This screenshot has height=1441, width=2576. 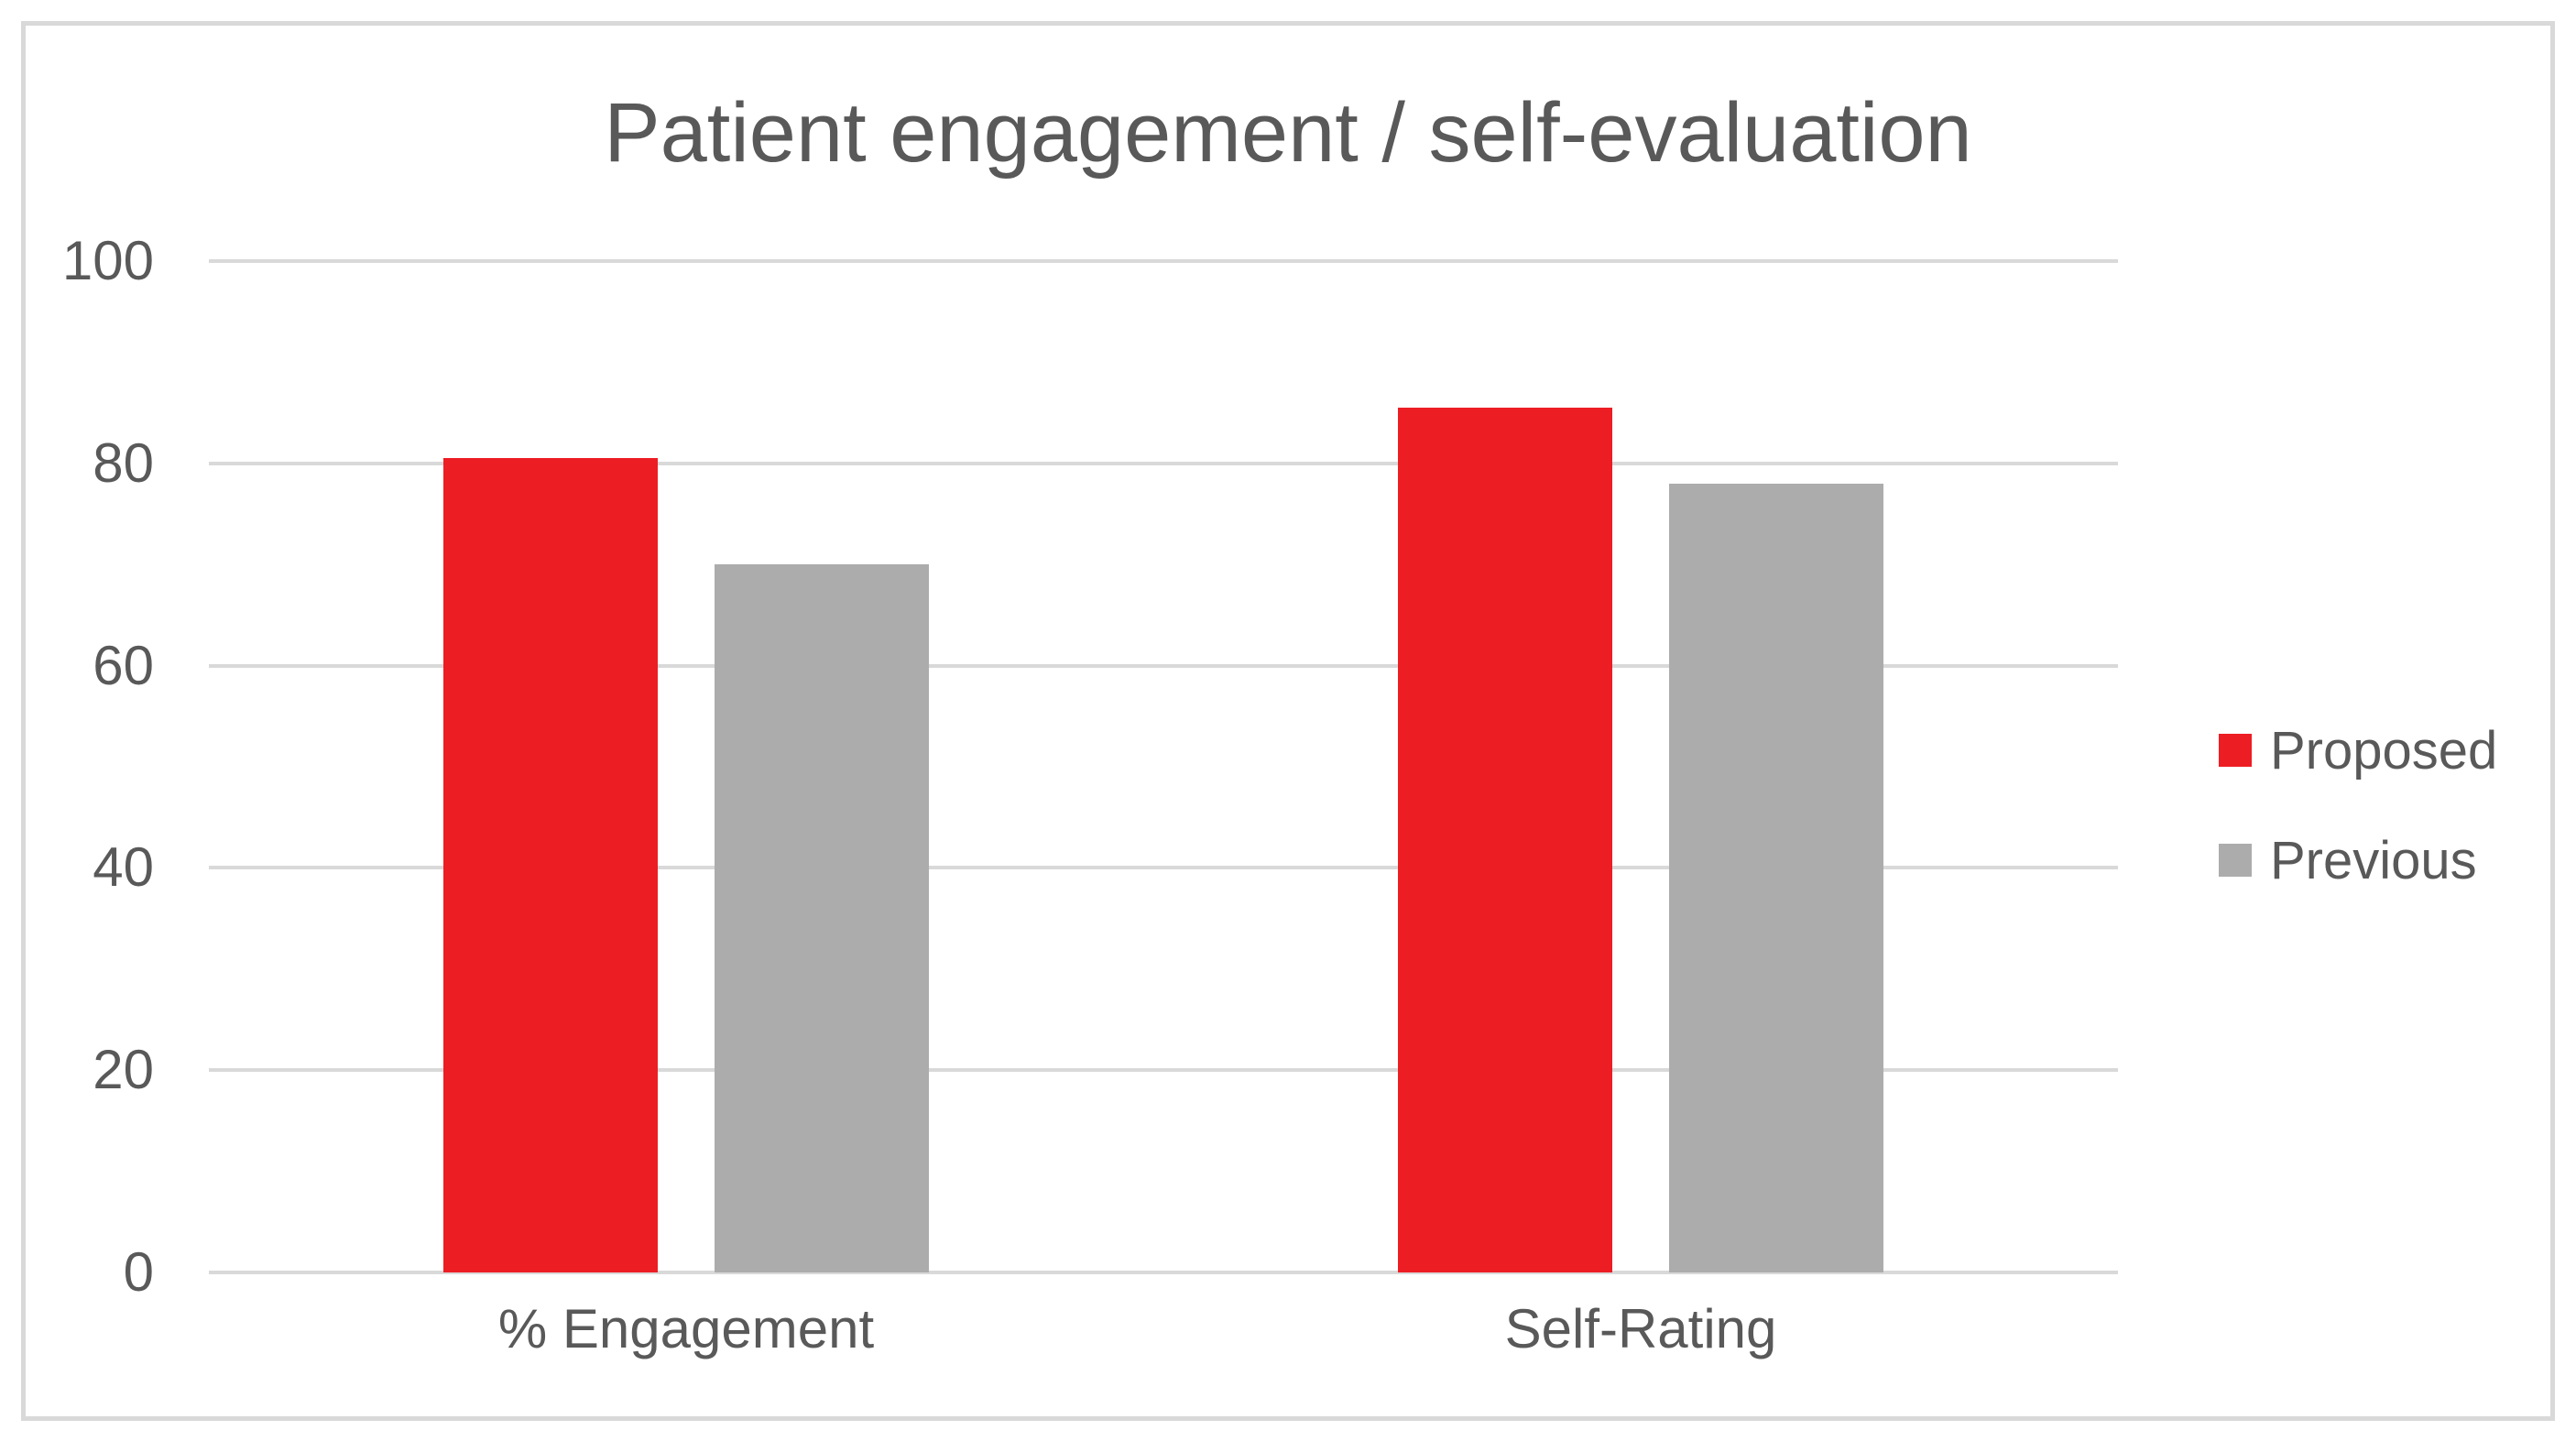 I want to click on gridline-y100, so click(x=1164, y=261).